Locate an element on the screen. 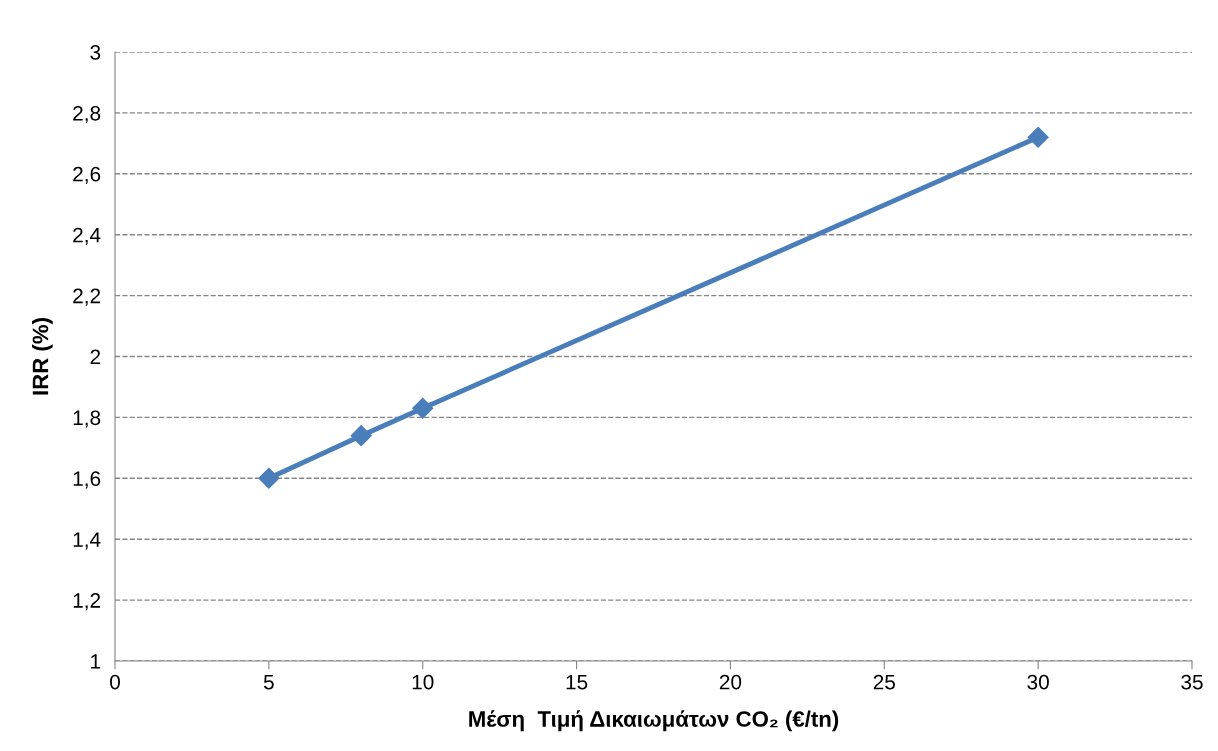 The height and width of the screenshot is (751, 1218). y-tick-label: 1,4 is located at coordinates (87, 541).